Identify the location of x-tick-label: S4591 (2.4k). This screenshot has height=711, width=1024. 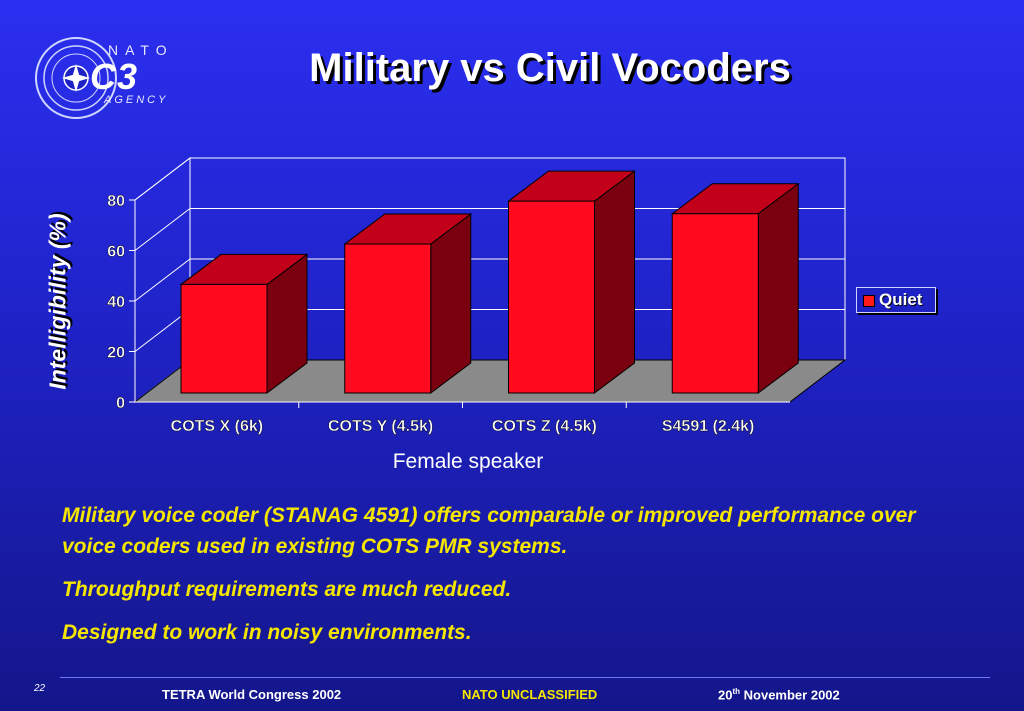
(708, 426).